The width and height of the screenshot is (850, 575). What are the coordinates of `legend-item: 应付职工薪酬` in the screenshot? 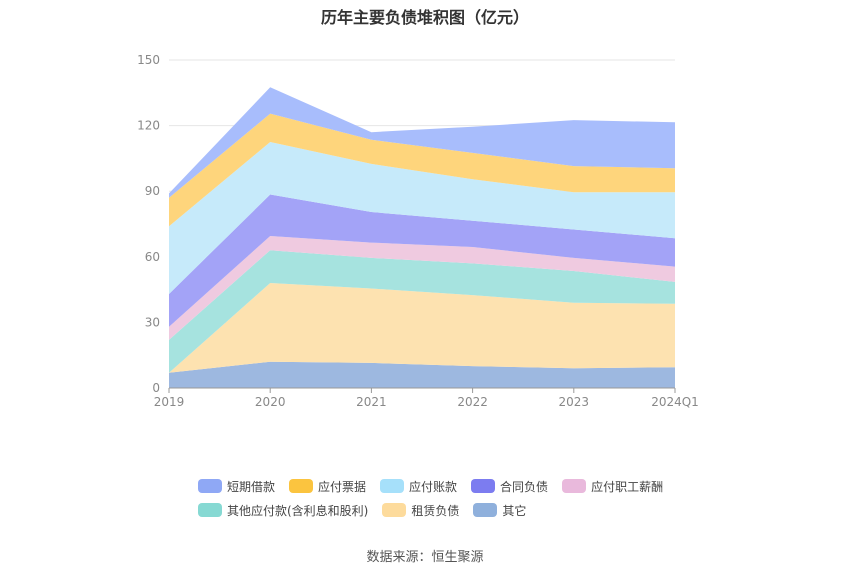 It's located at (612, 486).